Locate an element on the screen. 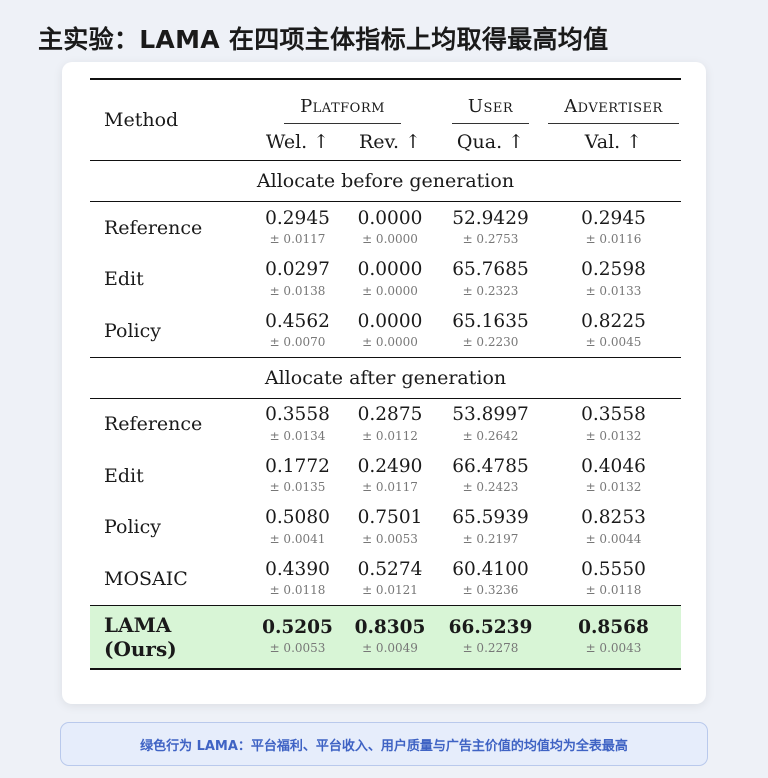 This screenshot has height=778, width=768. mean-value: 53.8997 is located at coordinates (490, 415).